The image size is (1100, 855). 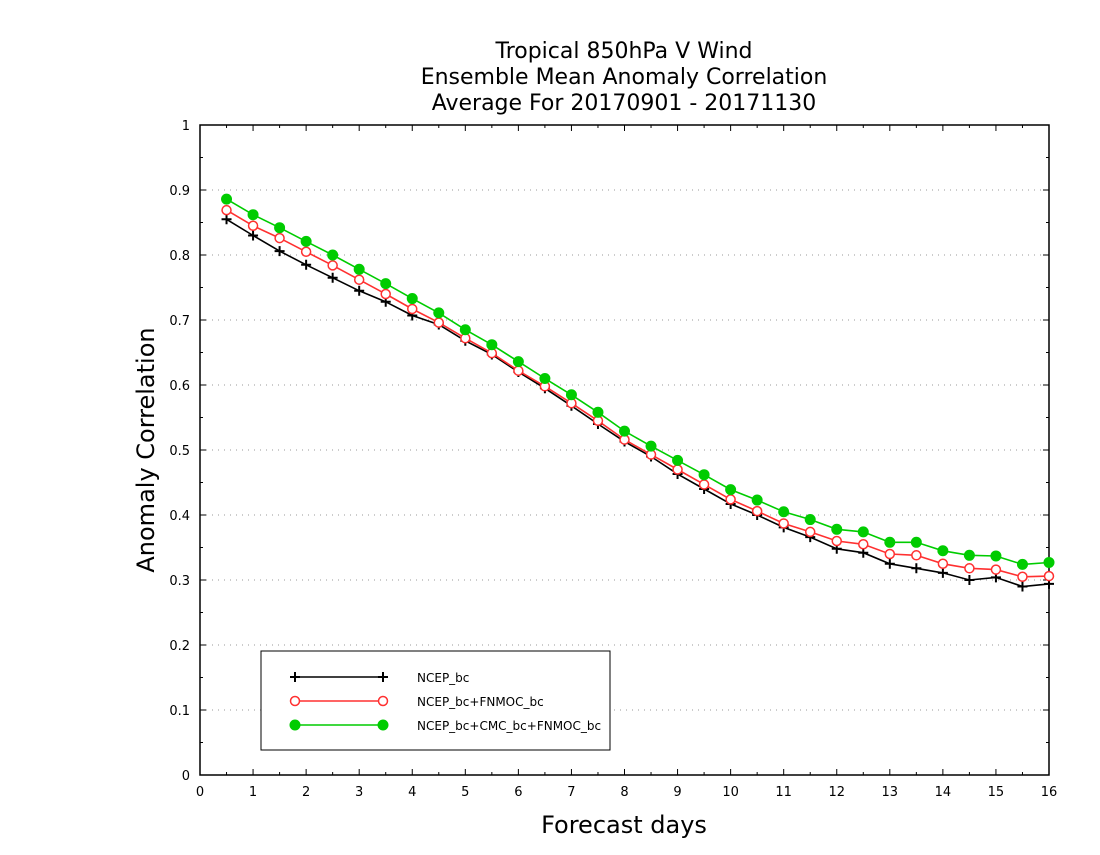 I want to click on y-tick-label: 0.9, so click(x=179, y=191).